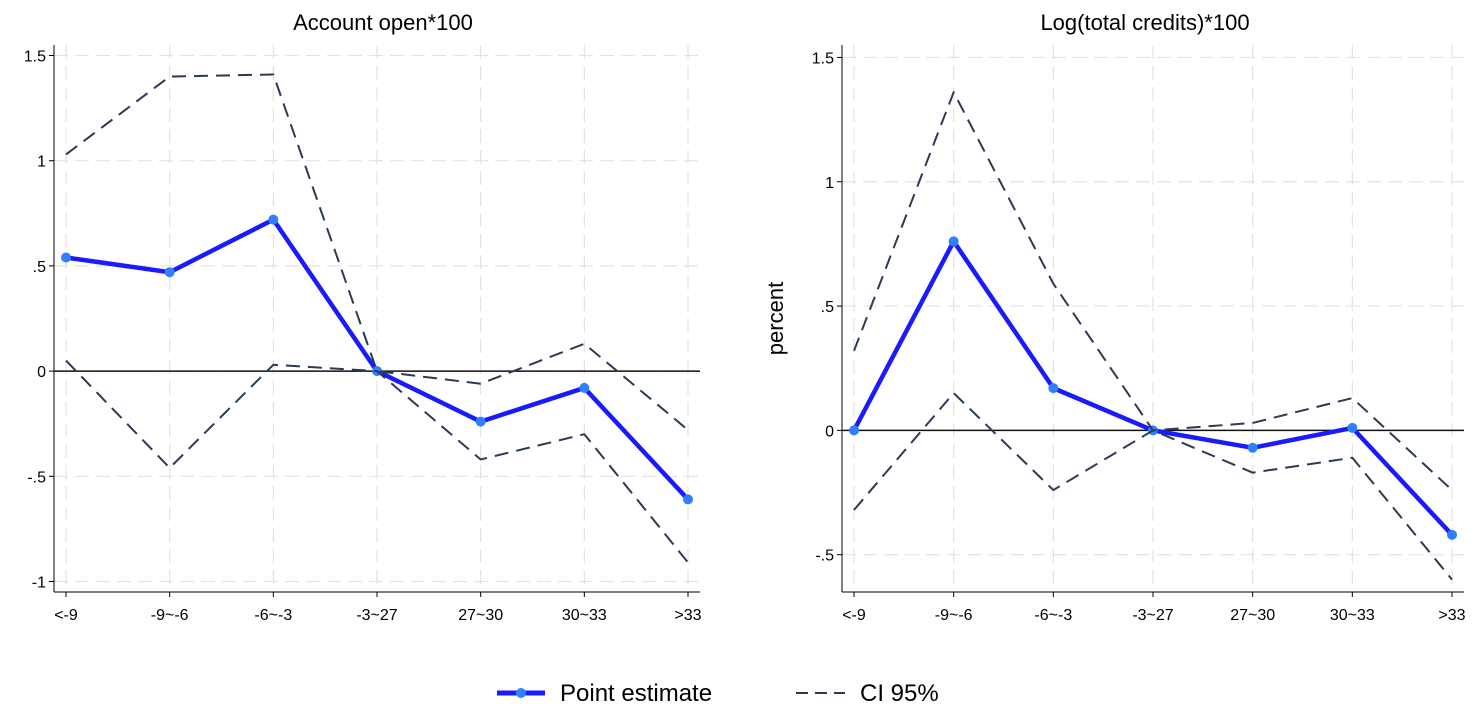 The image size is (1482, 707). Describe the element at coordinates (383, 22) in the screenshot. I see `chart-title: Account open*100` at that location.